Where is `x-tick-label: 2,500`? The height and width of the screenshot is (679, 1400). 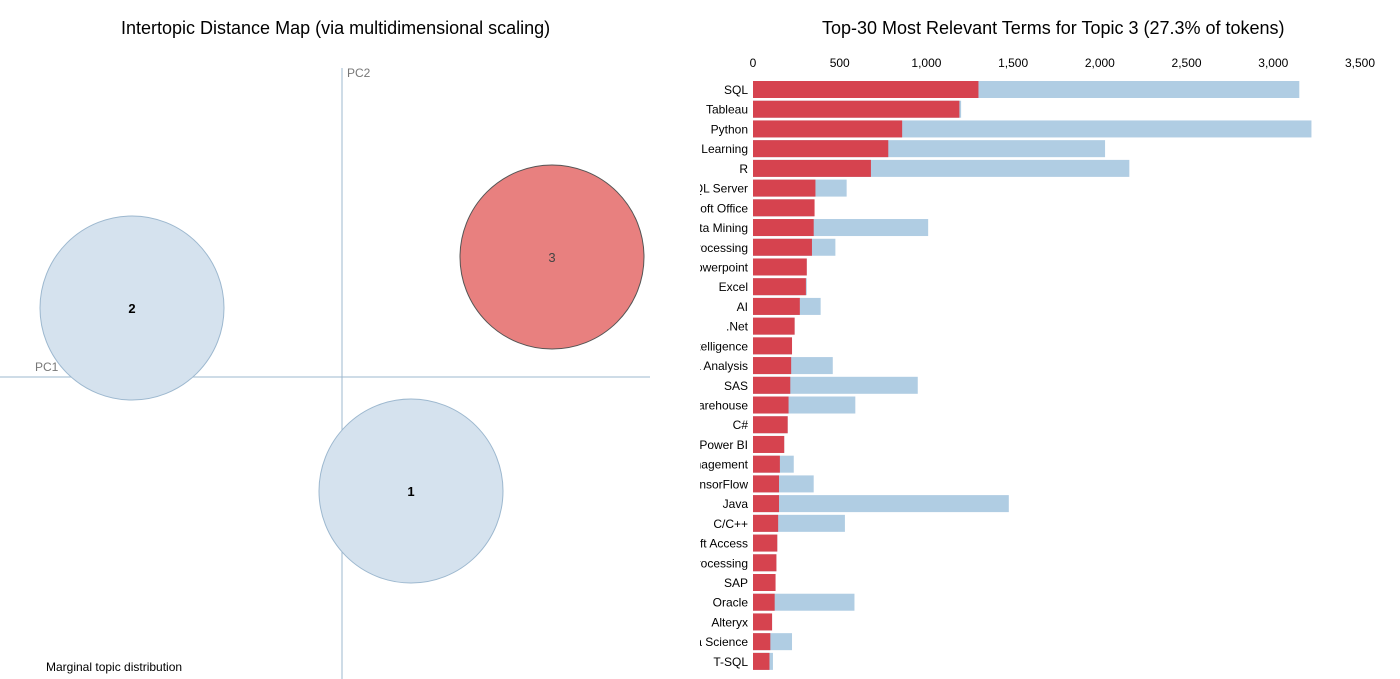
x-tick-label: 2,500 is located at coordinates (1187, 63).